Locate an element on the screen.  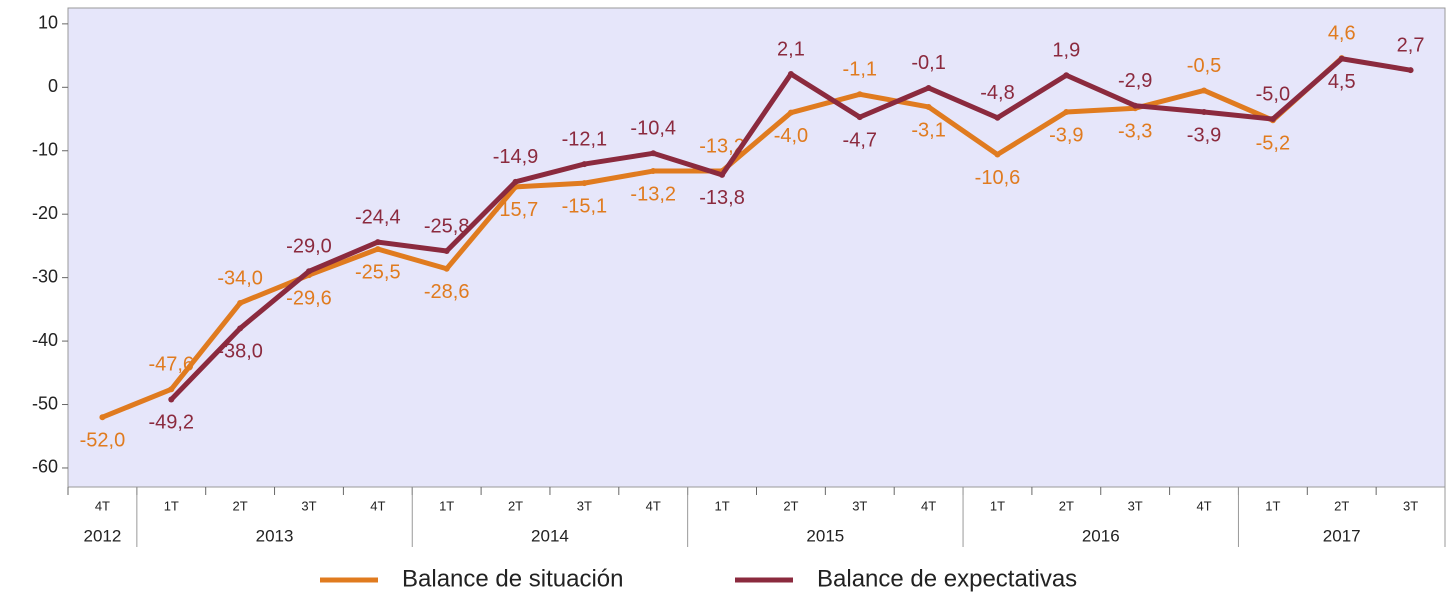
data-label: -5,2 is located at coordinates (1273, 144).